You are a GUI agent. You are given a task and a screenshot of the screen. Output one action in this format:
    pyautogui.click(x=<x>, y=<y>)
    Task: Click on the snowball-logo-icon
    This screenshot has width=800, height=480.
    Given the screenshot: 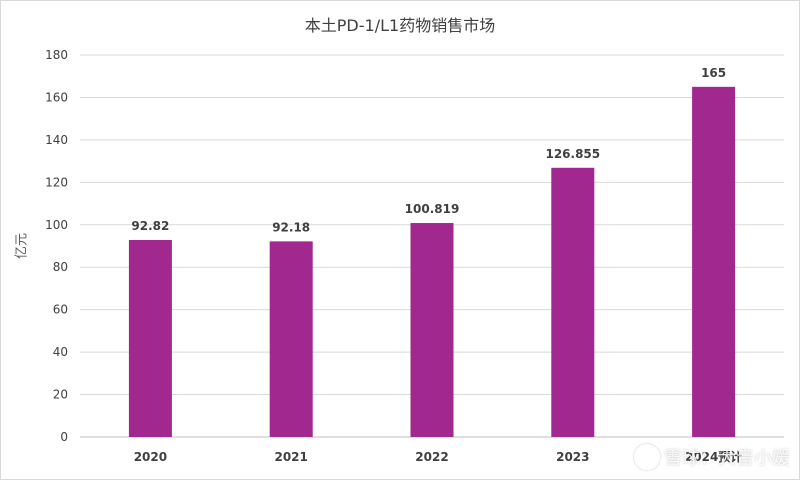 What is the action you would take?
    pyautogui.click(x=647, y=457)
    